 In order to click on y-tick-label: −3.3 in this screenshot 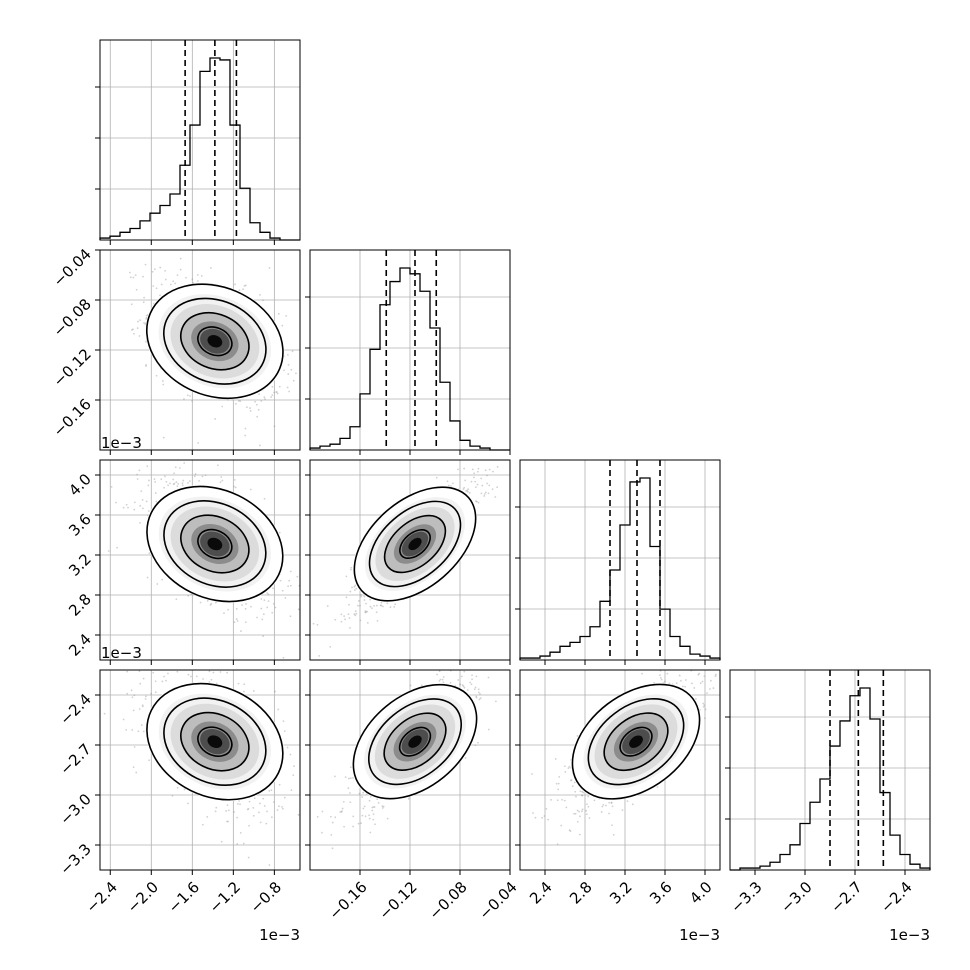, I will do `click(75, 859)`.